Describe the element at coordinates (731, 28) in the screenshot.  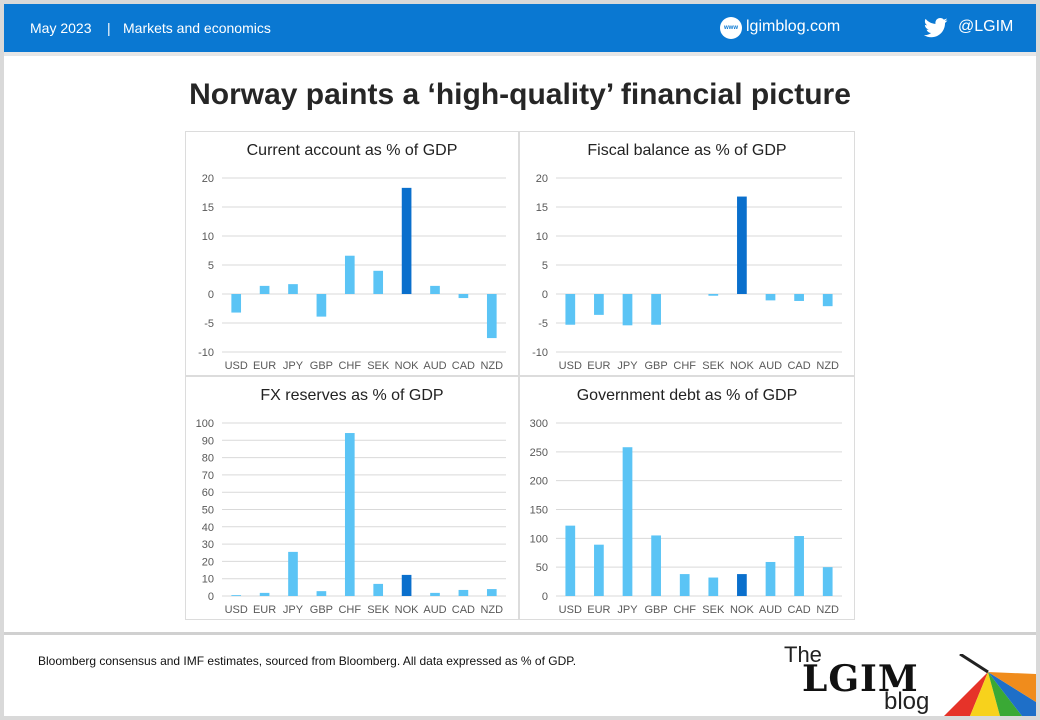
I see `www-globe-icon: www` at that location.